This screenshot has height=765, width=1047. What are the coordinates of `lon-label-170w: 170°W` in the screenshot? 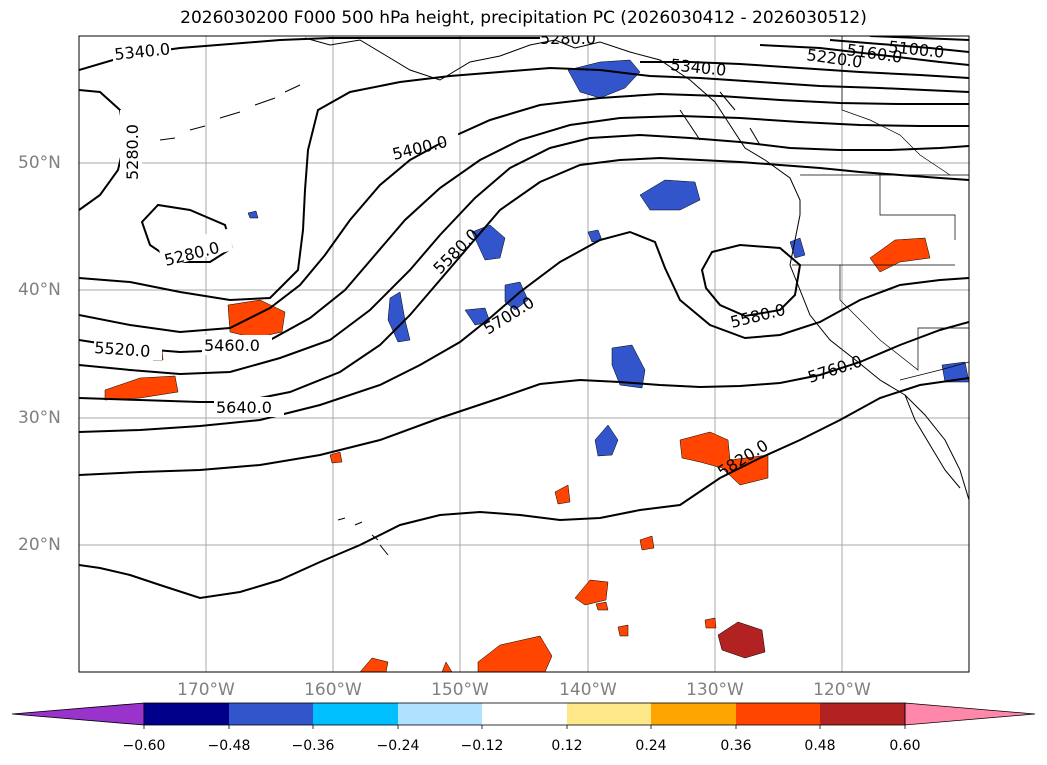 It's located at (206, 690).